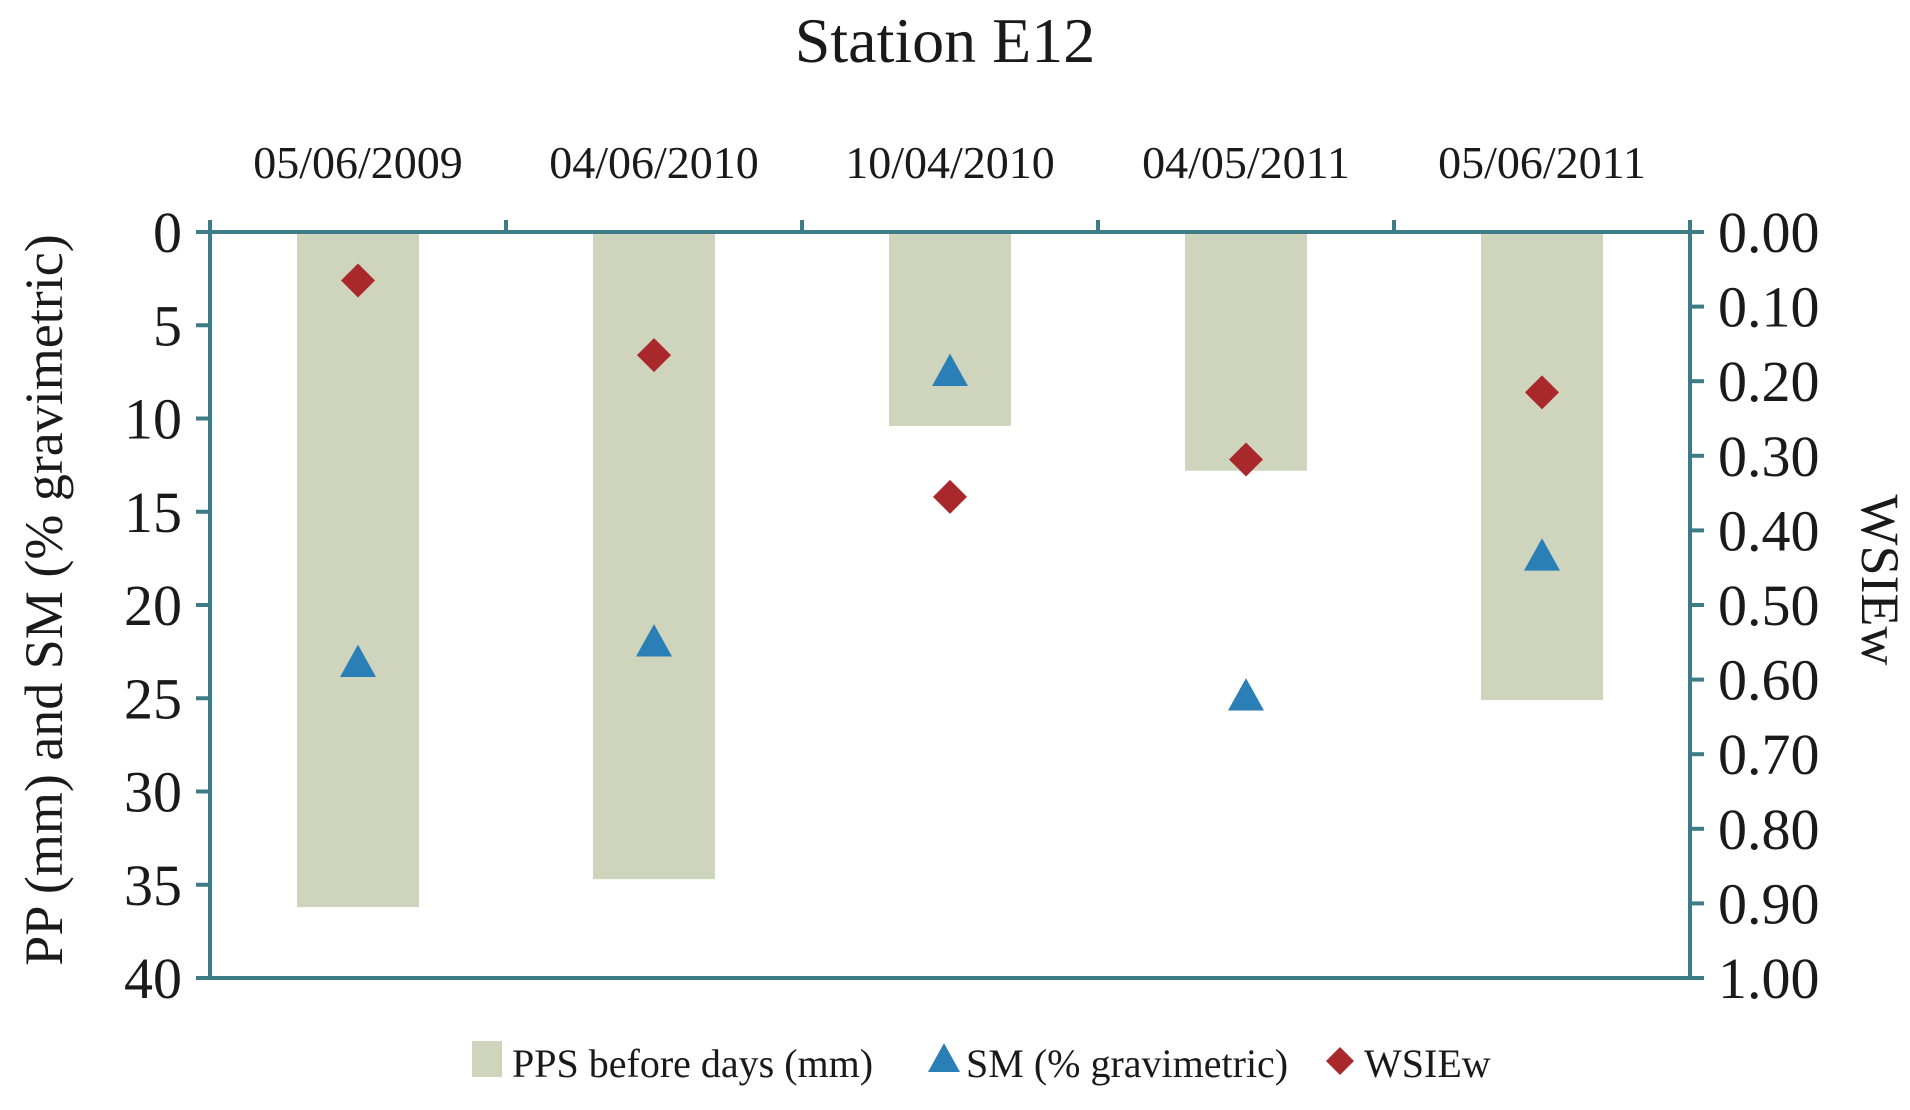 This screenshot has width=1910, height=1110. I want to click on left-tick-label-5: 25, so click(153, 698).